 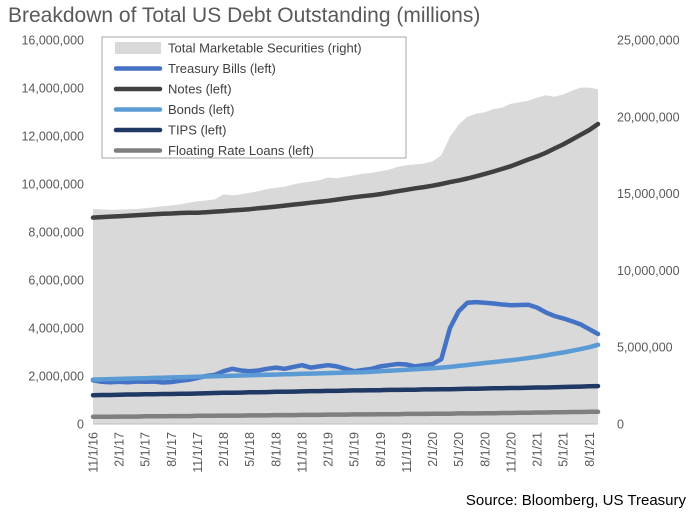 I want to click on left-tick-label: 16,000,000, so click(x=52, y=41).